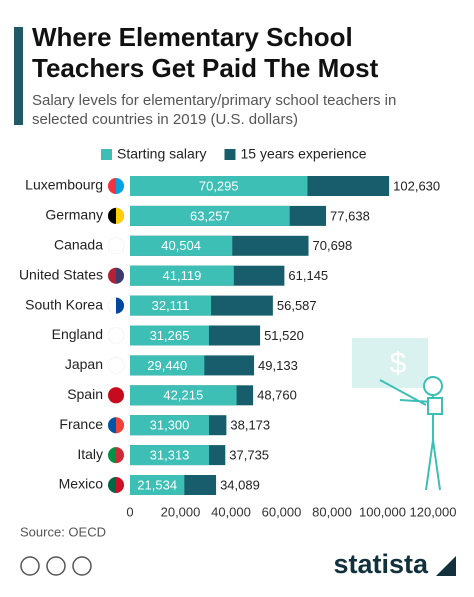  What do you see at coordinates (382, 511) in the screenshot?
I see `x-tick-label: 100,000` at bounding box center [382, 511].